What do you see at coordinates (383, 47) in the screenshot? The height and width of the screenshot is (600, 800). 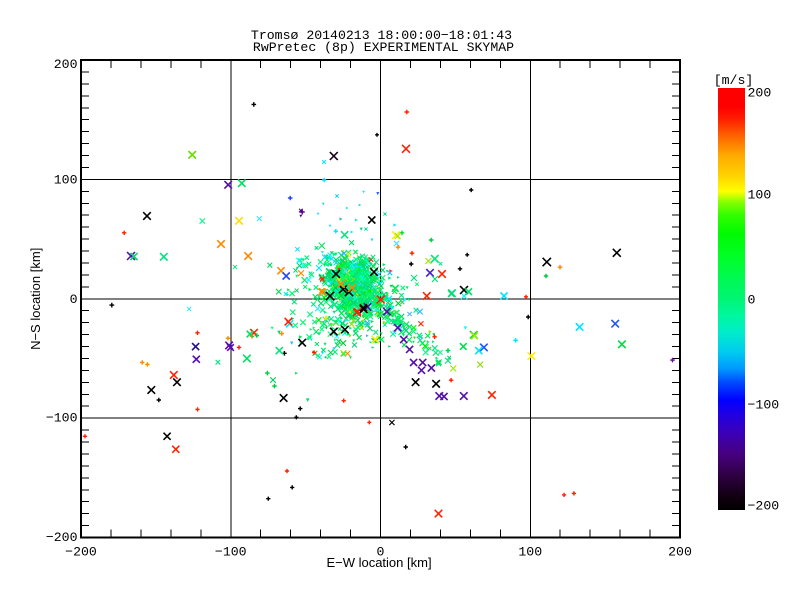 I see `svg-text:RwPretec (8p) EXPERIMENTAL SKY: RwPretec (8p) EXPERIMENTAL SKYMAP` at bounding box center [383, 47].